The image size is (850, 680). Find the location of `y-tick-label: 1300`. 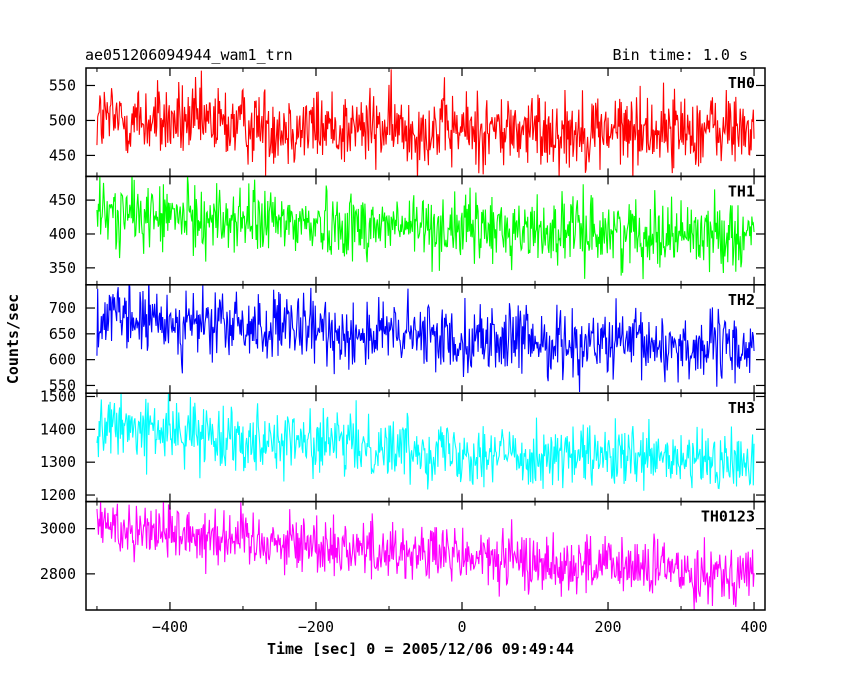

y-tick-label: 1300 is located at coordinates (58, 462).